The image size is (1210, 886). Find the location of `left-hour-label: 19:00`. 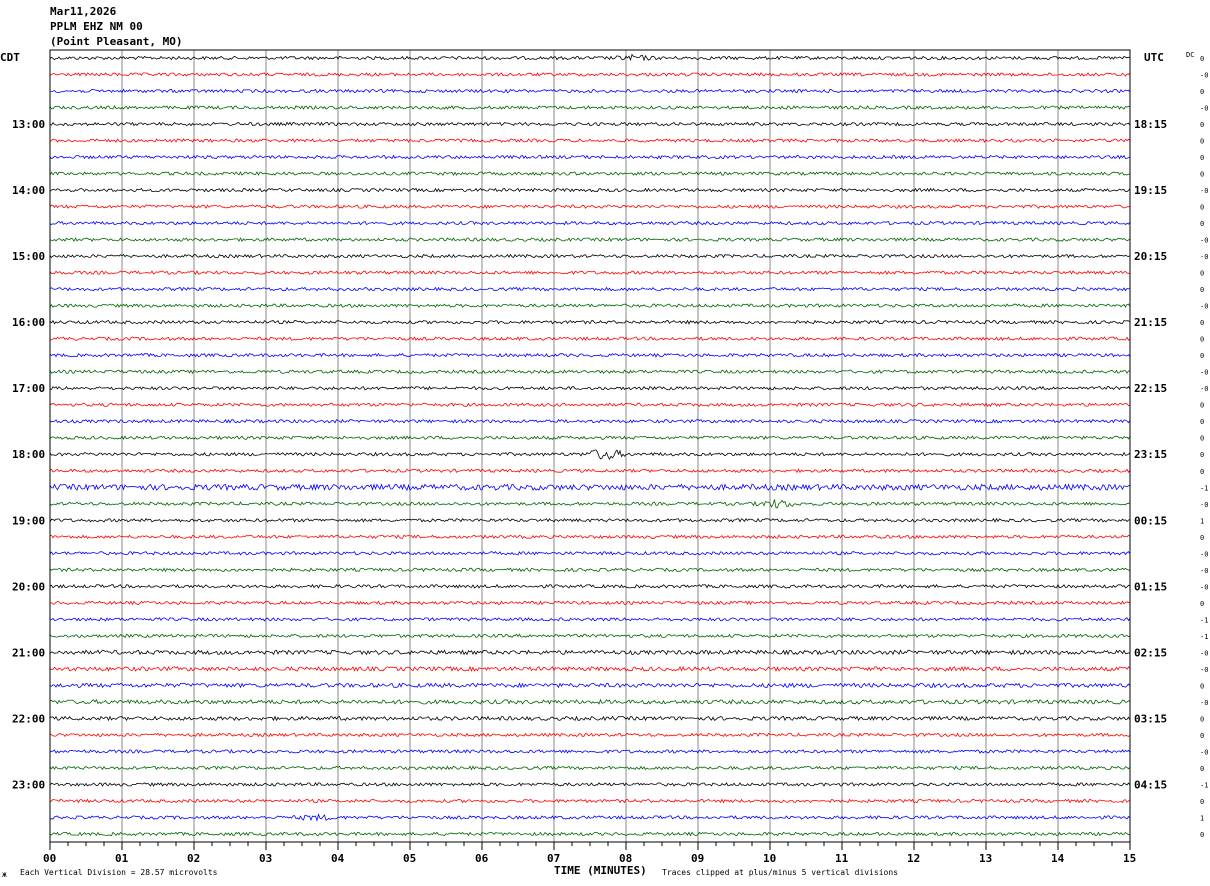

left-hour-label: 19:00 is located at coordinates (28, 520).